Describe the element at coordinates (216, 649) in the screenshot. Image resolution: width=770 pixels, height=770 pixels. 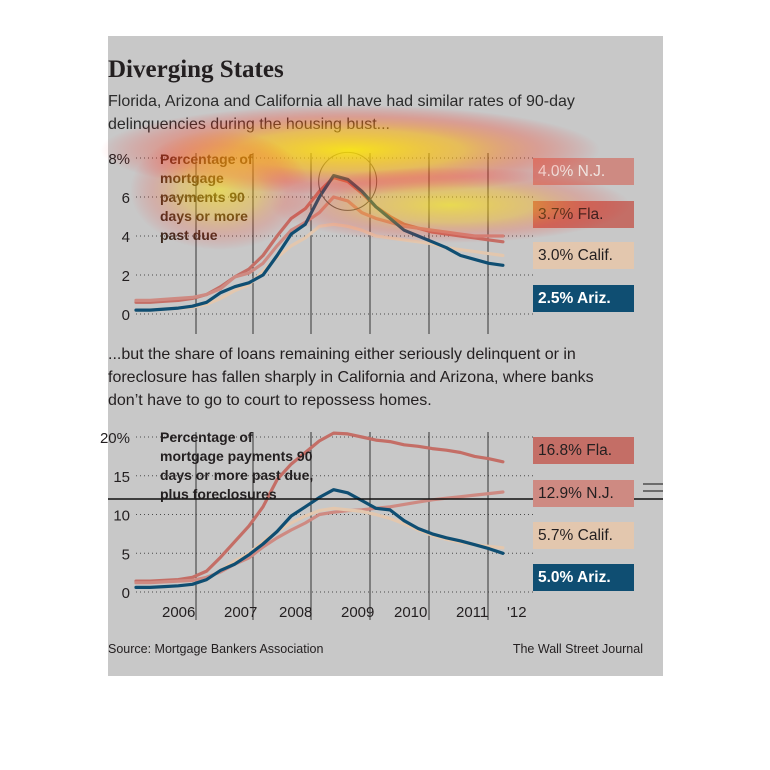
I see `source-note: Source: Mortgage Bankers Association` at that location.